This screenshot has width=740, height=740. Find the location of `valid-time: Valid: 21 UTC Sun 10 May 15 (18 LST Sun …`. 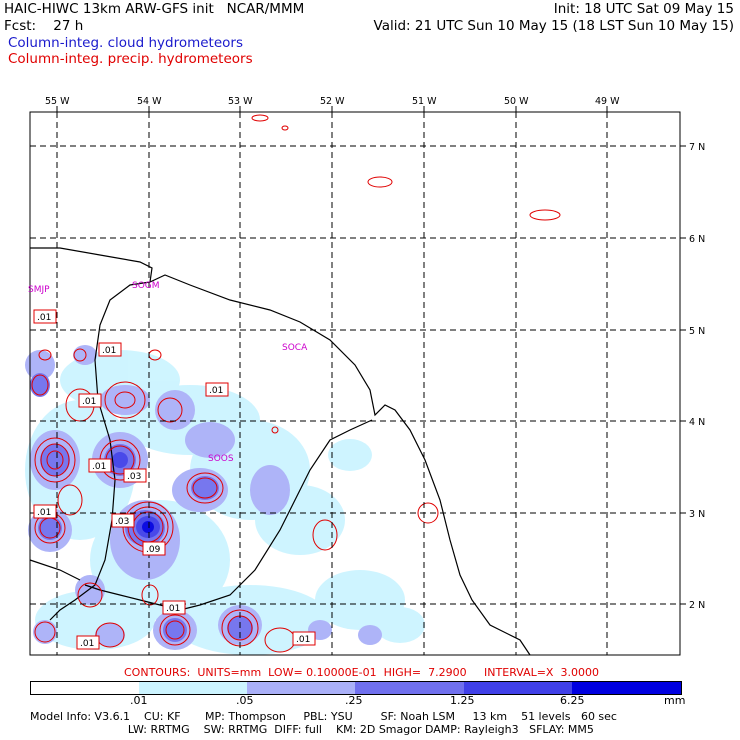

valid-time: Valid: 21 UTC Sun 10 May 15 (18 LST Sun … is located at coordinates (553, 26).